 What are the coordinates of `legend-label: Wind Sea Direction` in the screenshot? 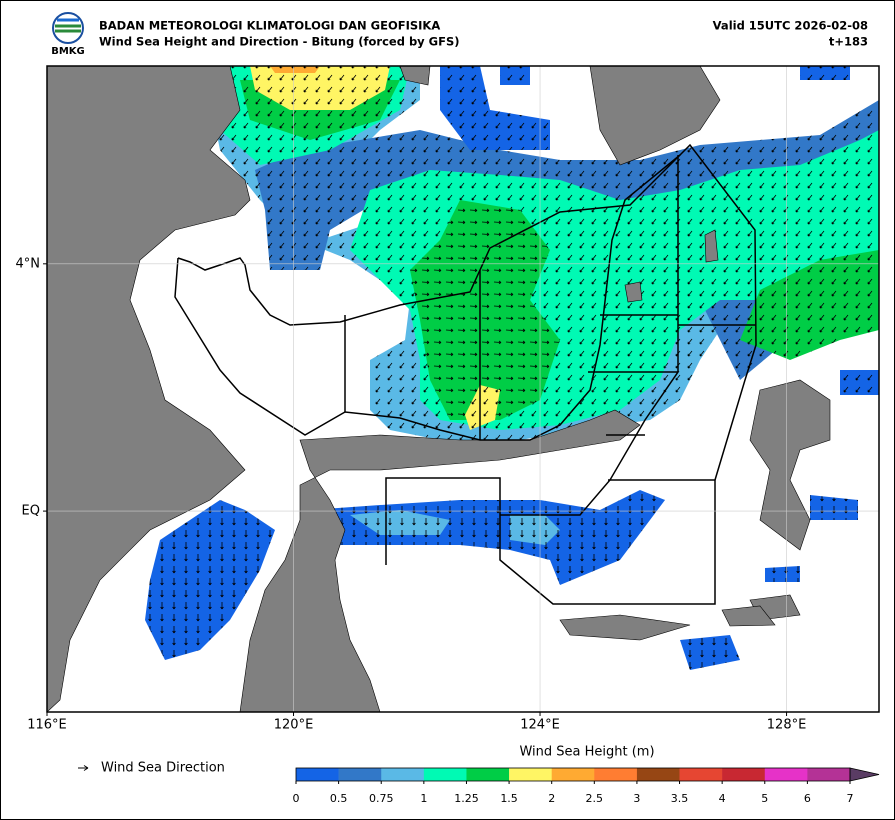 It's located at (163, 768).